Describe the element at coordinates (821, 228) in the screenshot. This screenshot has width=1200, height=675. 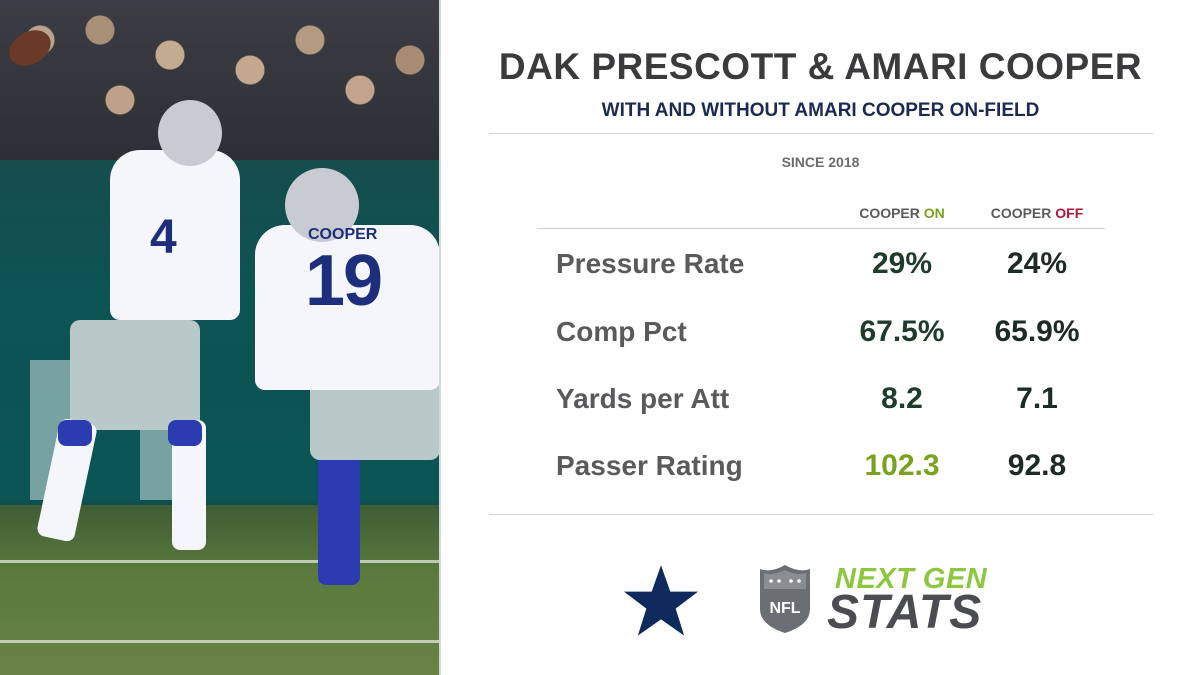
I see `divider-header` at that location.